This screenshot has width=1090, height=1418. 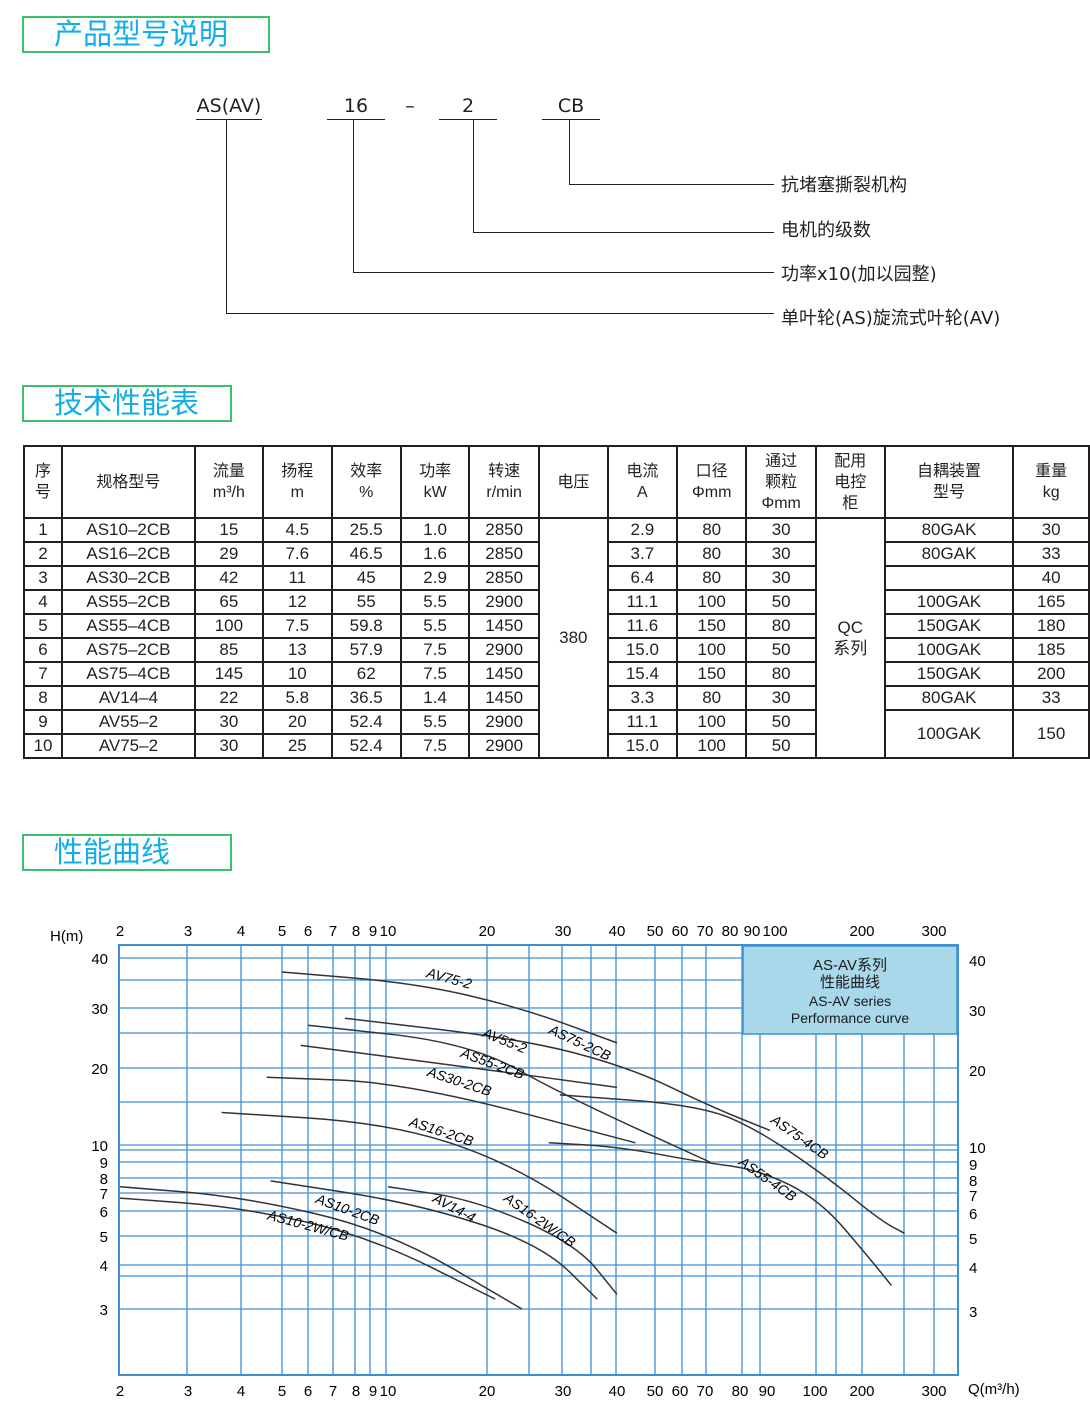 What do you see at coordinates (282, 931) in the screenshot?
I see `x-tick-label-top: 5` at bounding box center [282, 931].